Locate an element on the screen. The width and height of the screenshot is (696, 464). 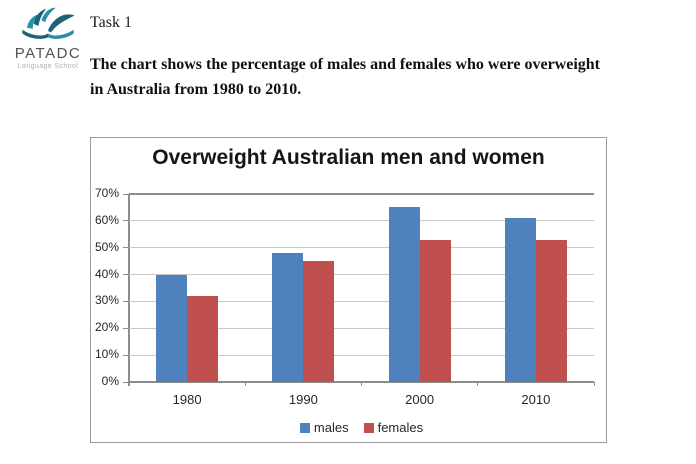
gridline-60% is located at coordinates (361, 221).